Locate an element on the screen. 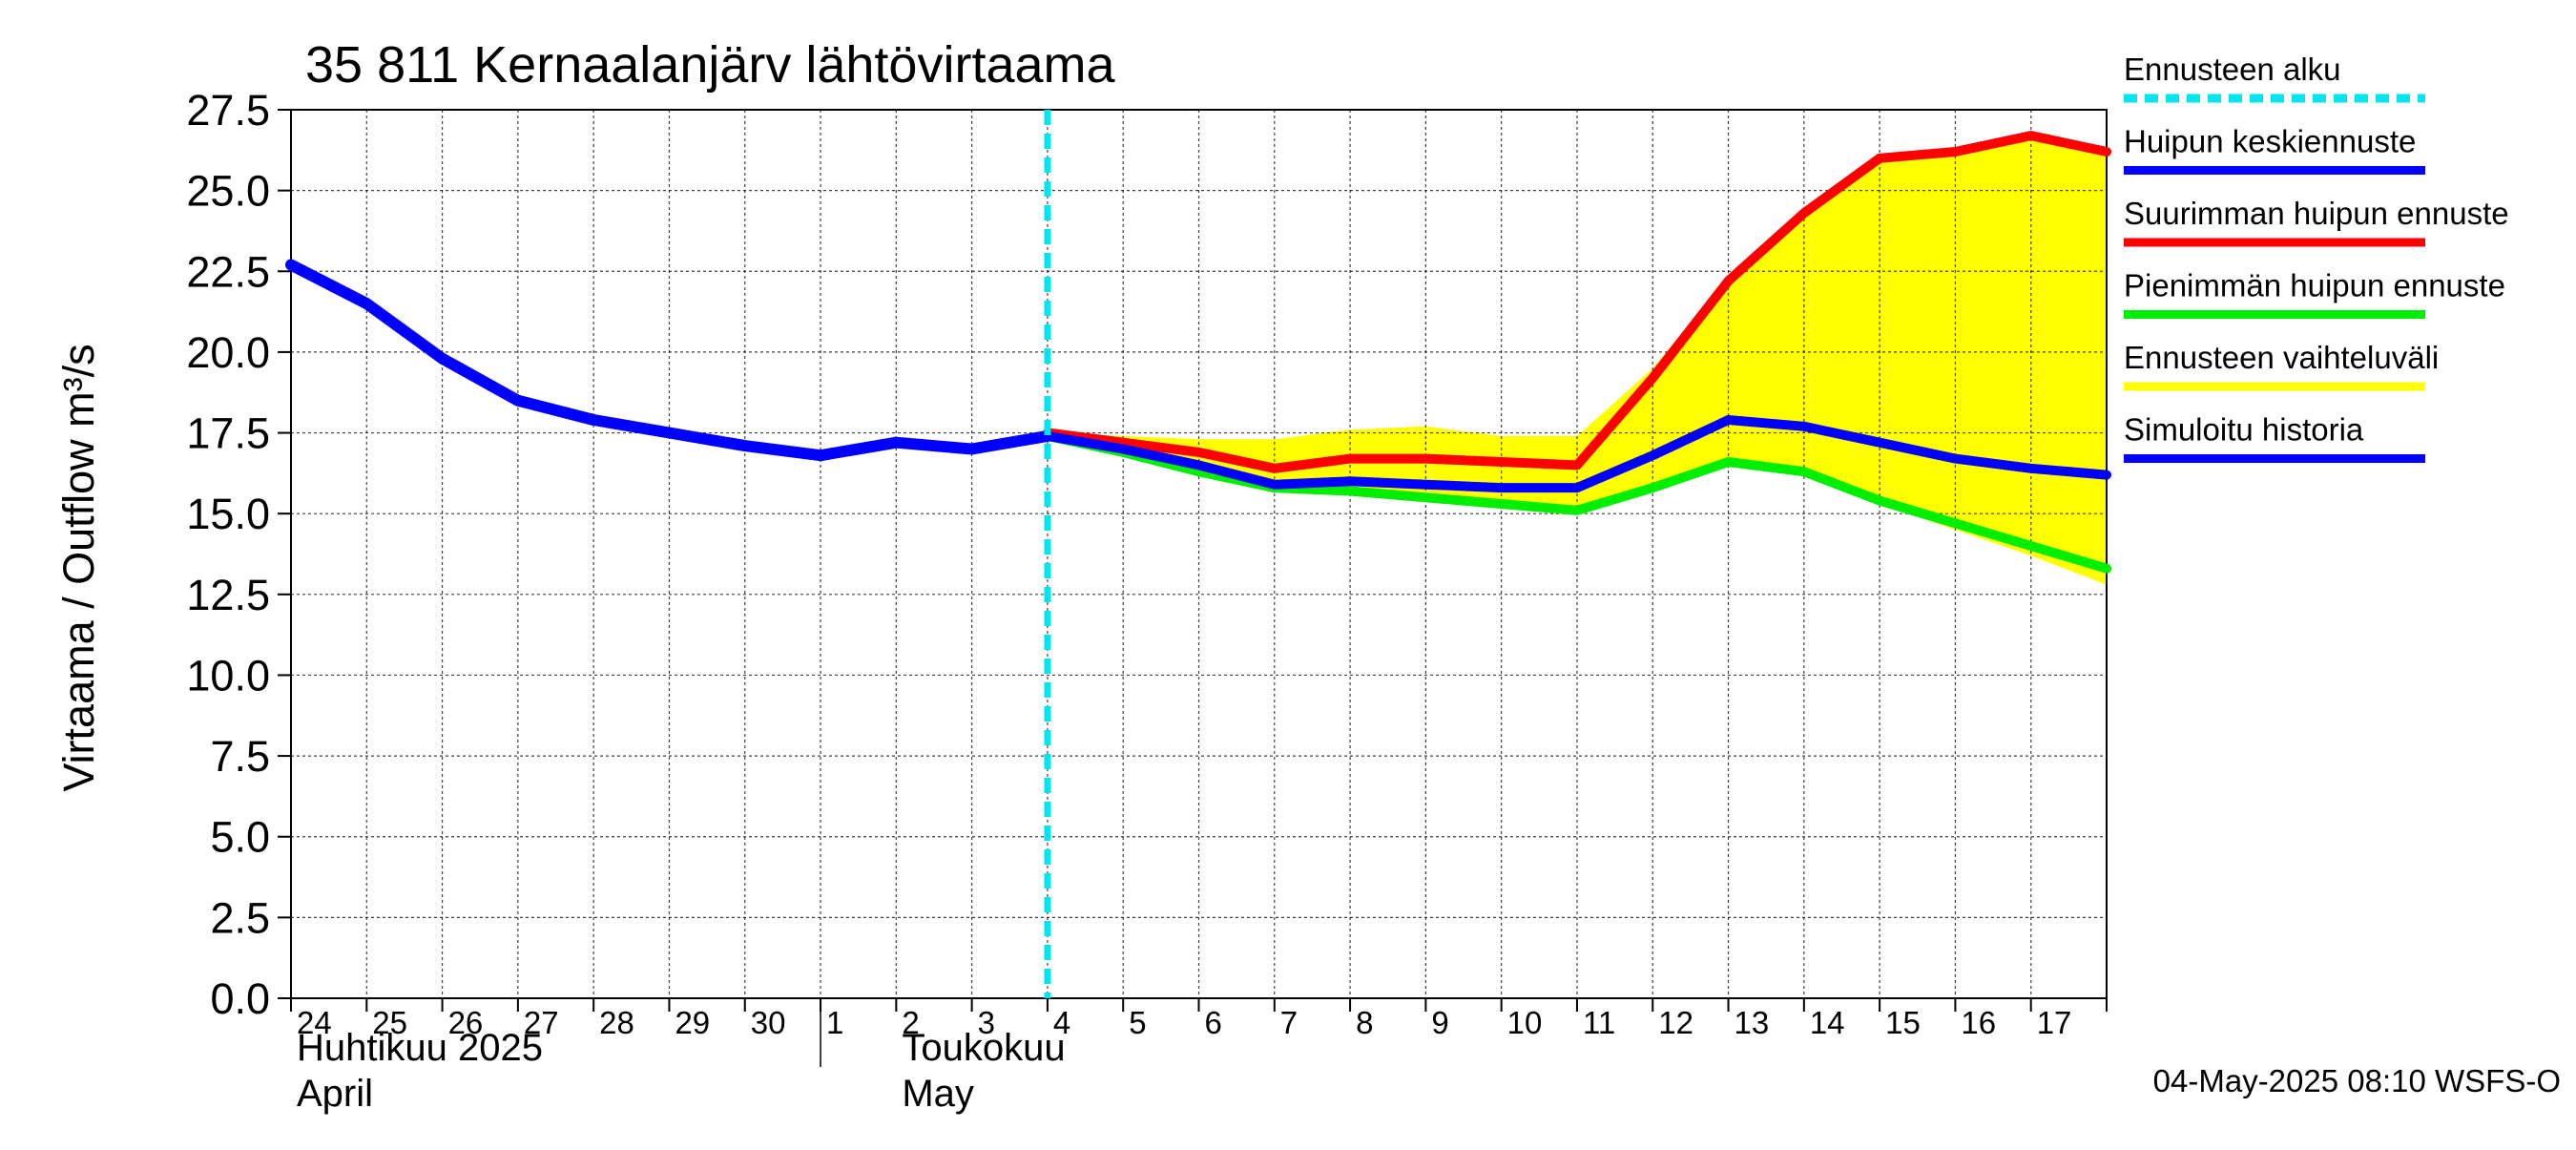  x-day-label-6: 30 is located at coordinates (768, 1023).